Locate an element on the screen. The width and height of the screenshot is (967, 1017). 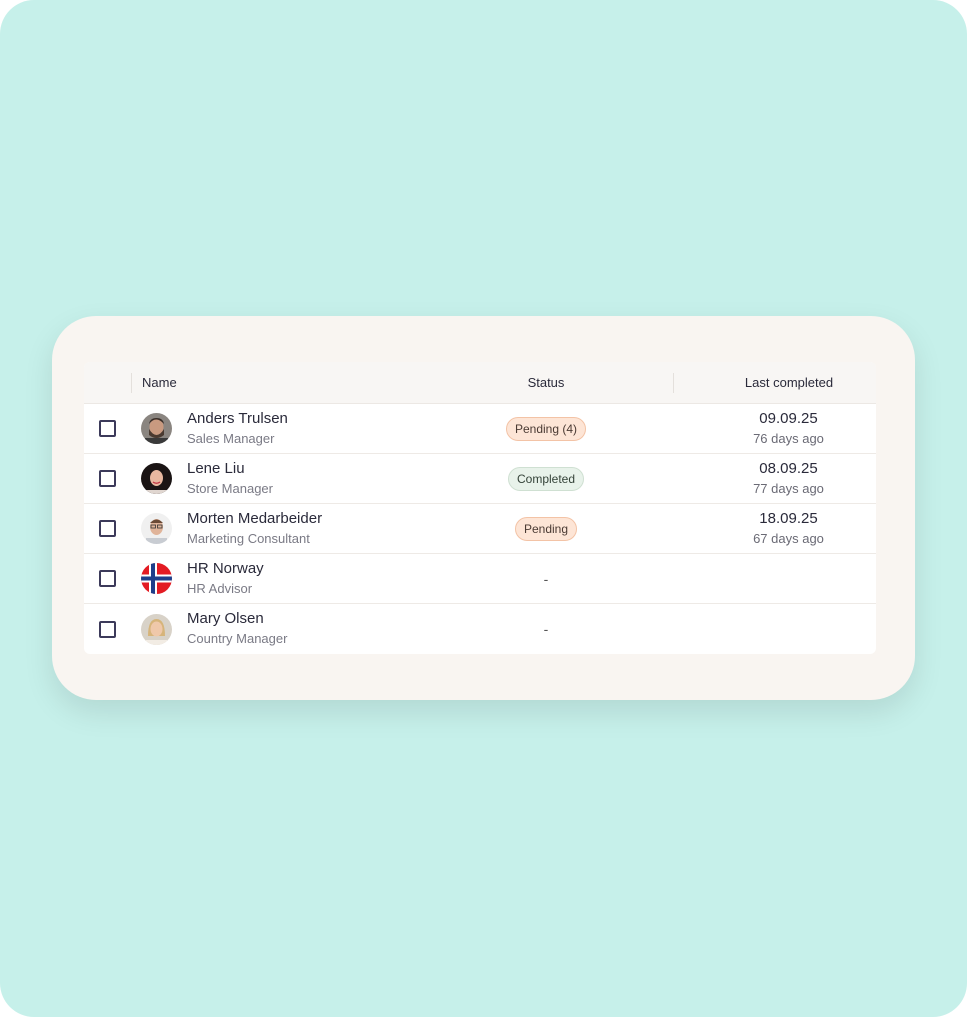
user-name: HR Norway is located at coordinates (225, 568).